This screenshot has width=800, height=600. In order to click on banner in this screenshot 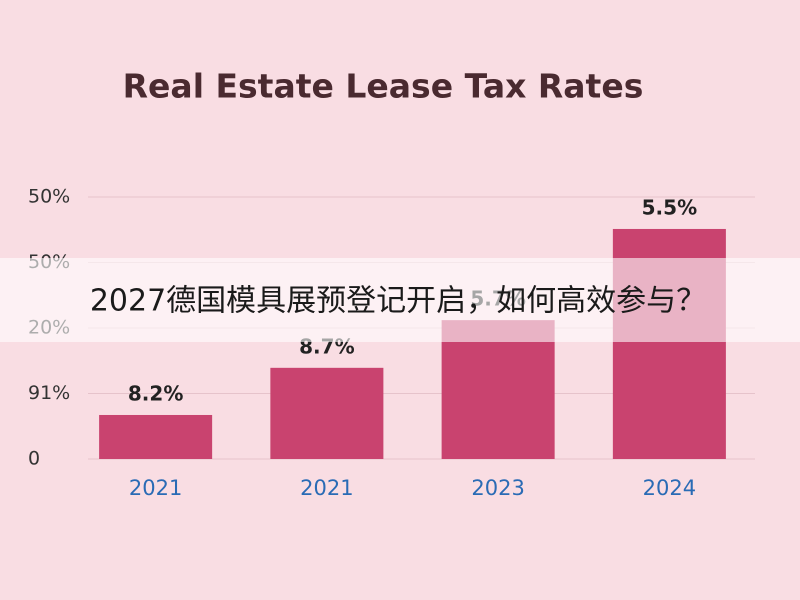, I will do `click(400, 300)`.